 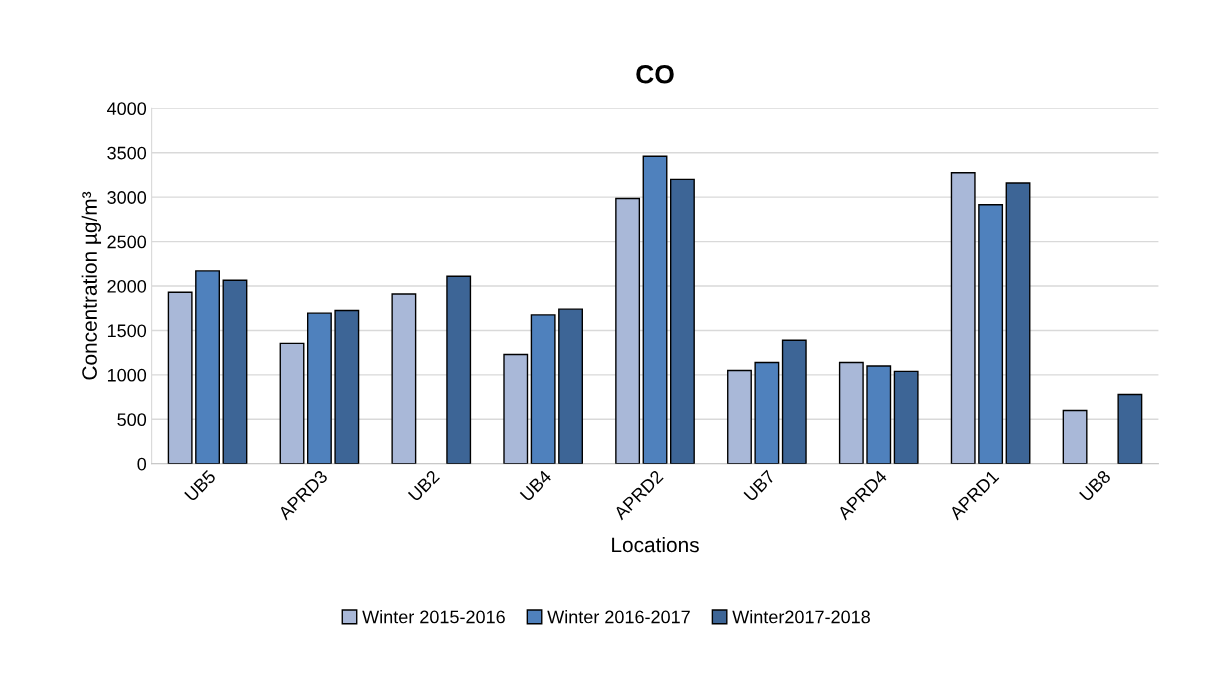 I want to click on y-tick-label: 1000, so click(x=127, y=375).